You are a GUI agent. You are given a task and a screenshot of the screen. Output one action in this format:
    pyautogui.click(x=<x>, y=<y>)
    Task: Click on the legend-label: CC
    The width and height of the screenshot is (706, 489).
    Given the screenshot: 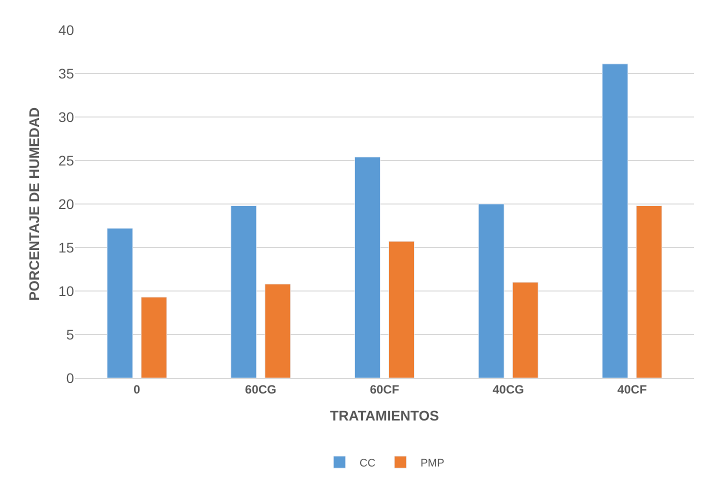 What is the action you would take?
    pyautogui.click(x=368, y=463)
    